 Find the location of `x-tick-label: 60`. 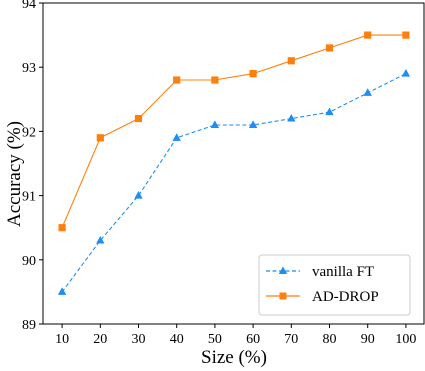

x-tick-label: 60 is located at coordinates (253, 339).